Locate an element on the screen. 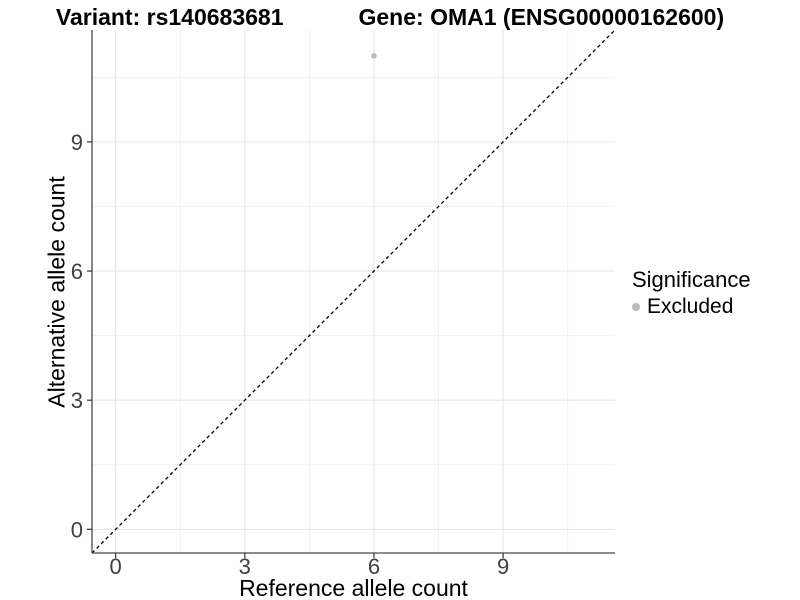 The height and width of the screenshot is (600, 800). y-tick-label: 0 is located at coordinates (77, 529).